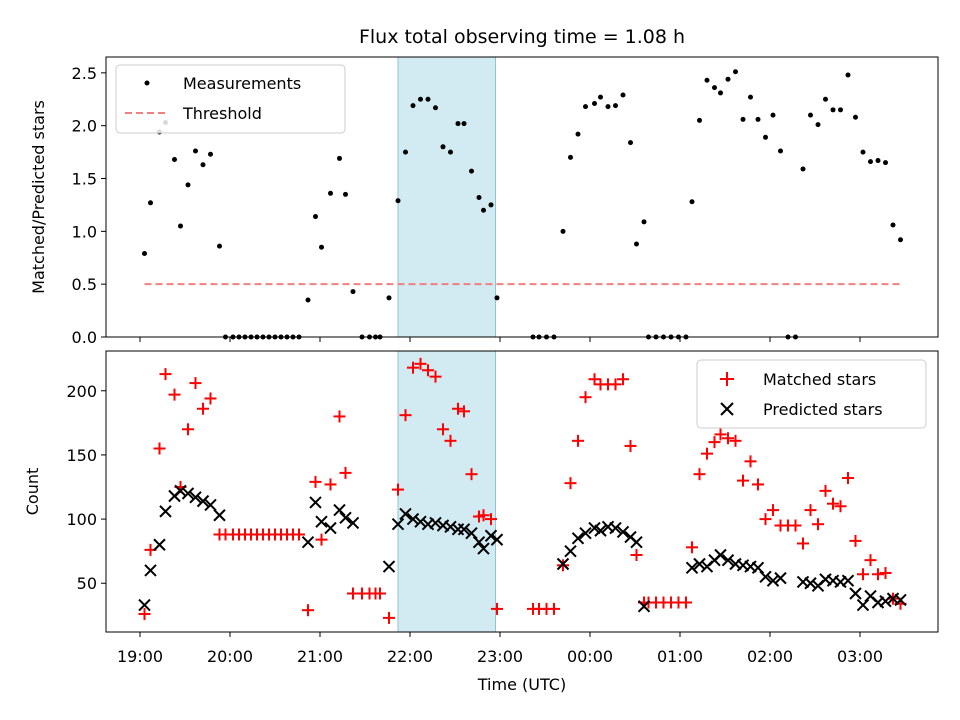  What do you see at coordinates (84, 337) in the screenshot?
I see `ratio-y-tick-label: 0.0` at bounding box center [84, 337].